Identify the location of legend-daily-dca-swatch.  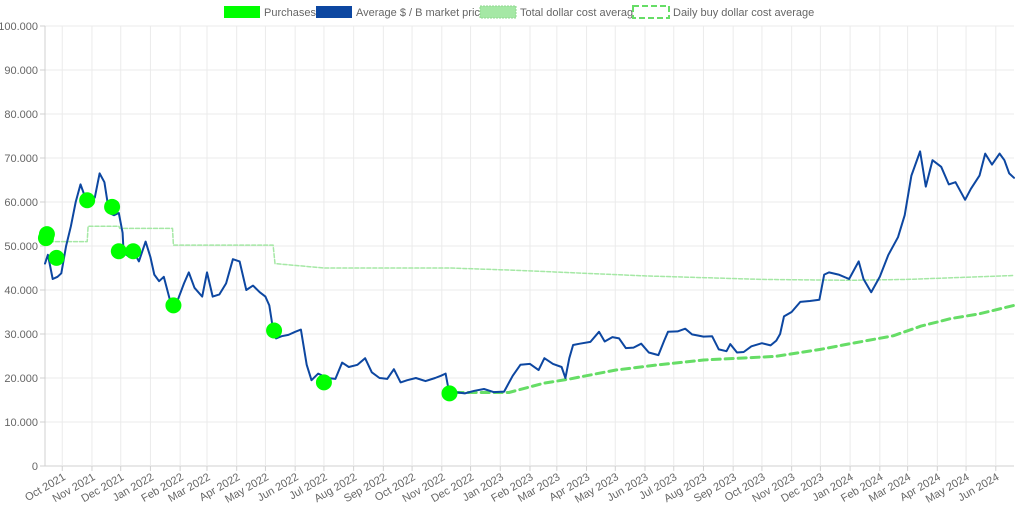
(651, 12).